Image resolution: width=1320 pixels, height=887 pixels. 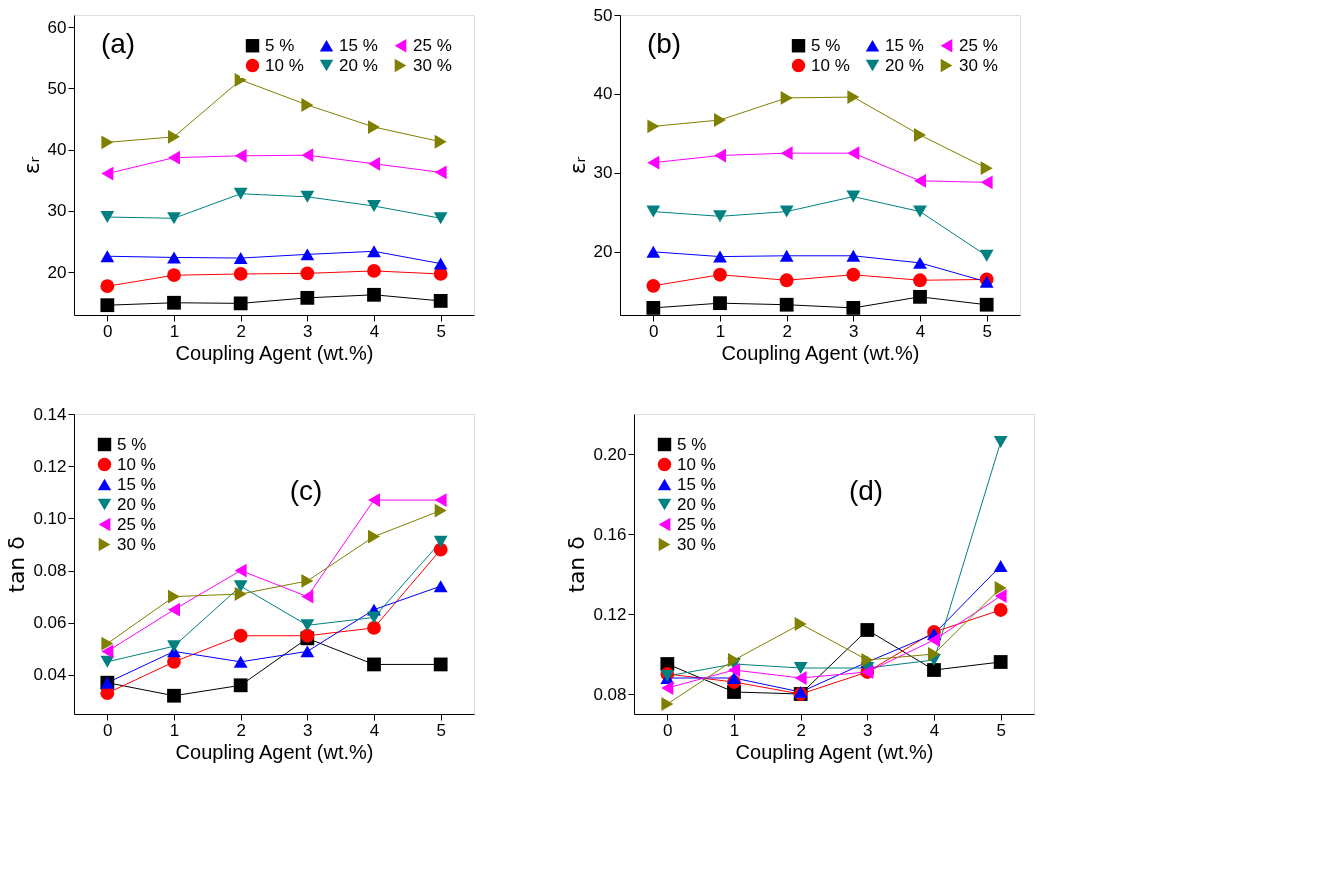 I want to click on x-tick-label: 1, so click(x=734, y=730).